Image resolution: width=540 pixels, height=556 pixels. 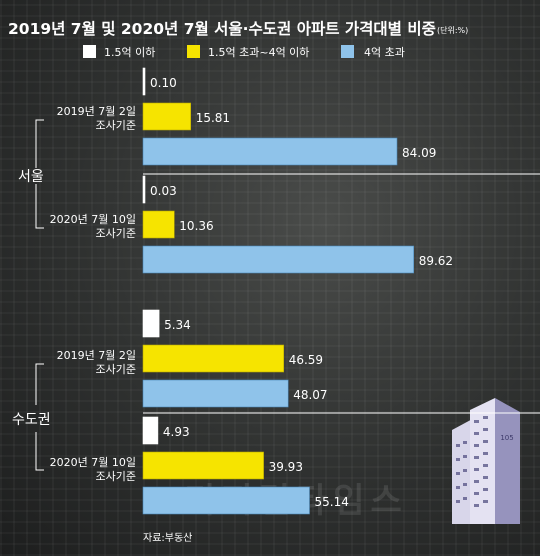 What do you see at coordinates (96, 111) in the screenshot?
I see `period-label-seoul-2019: 2019년 7월 2일` at bounding box center [96, 111].